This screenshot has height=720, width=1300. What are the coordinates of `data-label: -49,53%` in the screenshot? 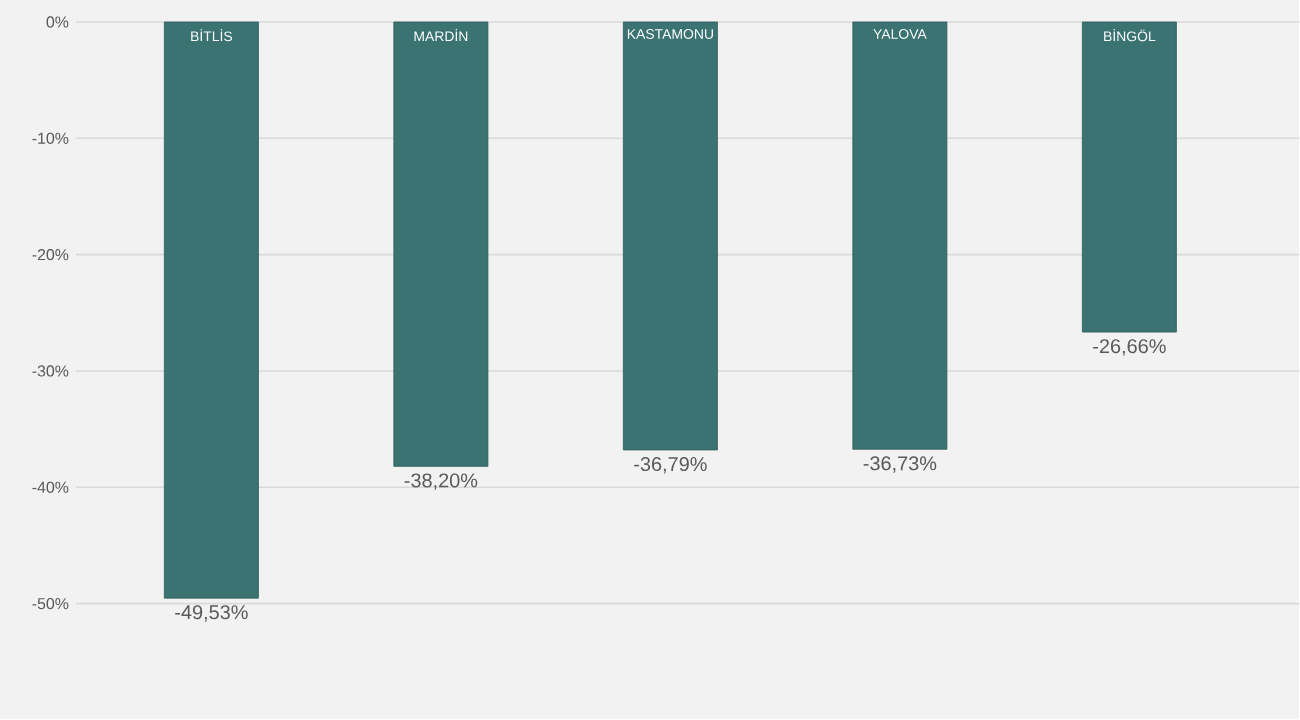 It's located at (211, 613).